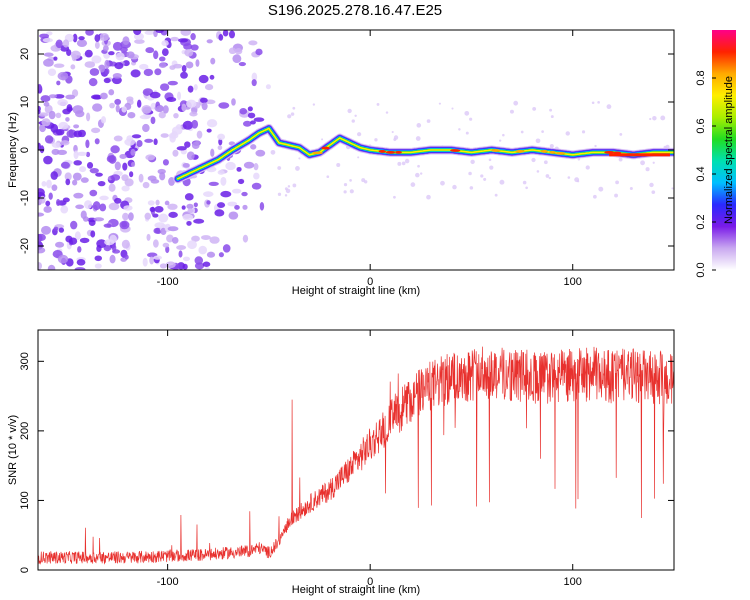  Describe the element at coordinates (25, 570) in the screenshot. I see `y-tick-label: 0` at that location.